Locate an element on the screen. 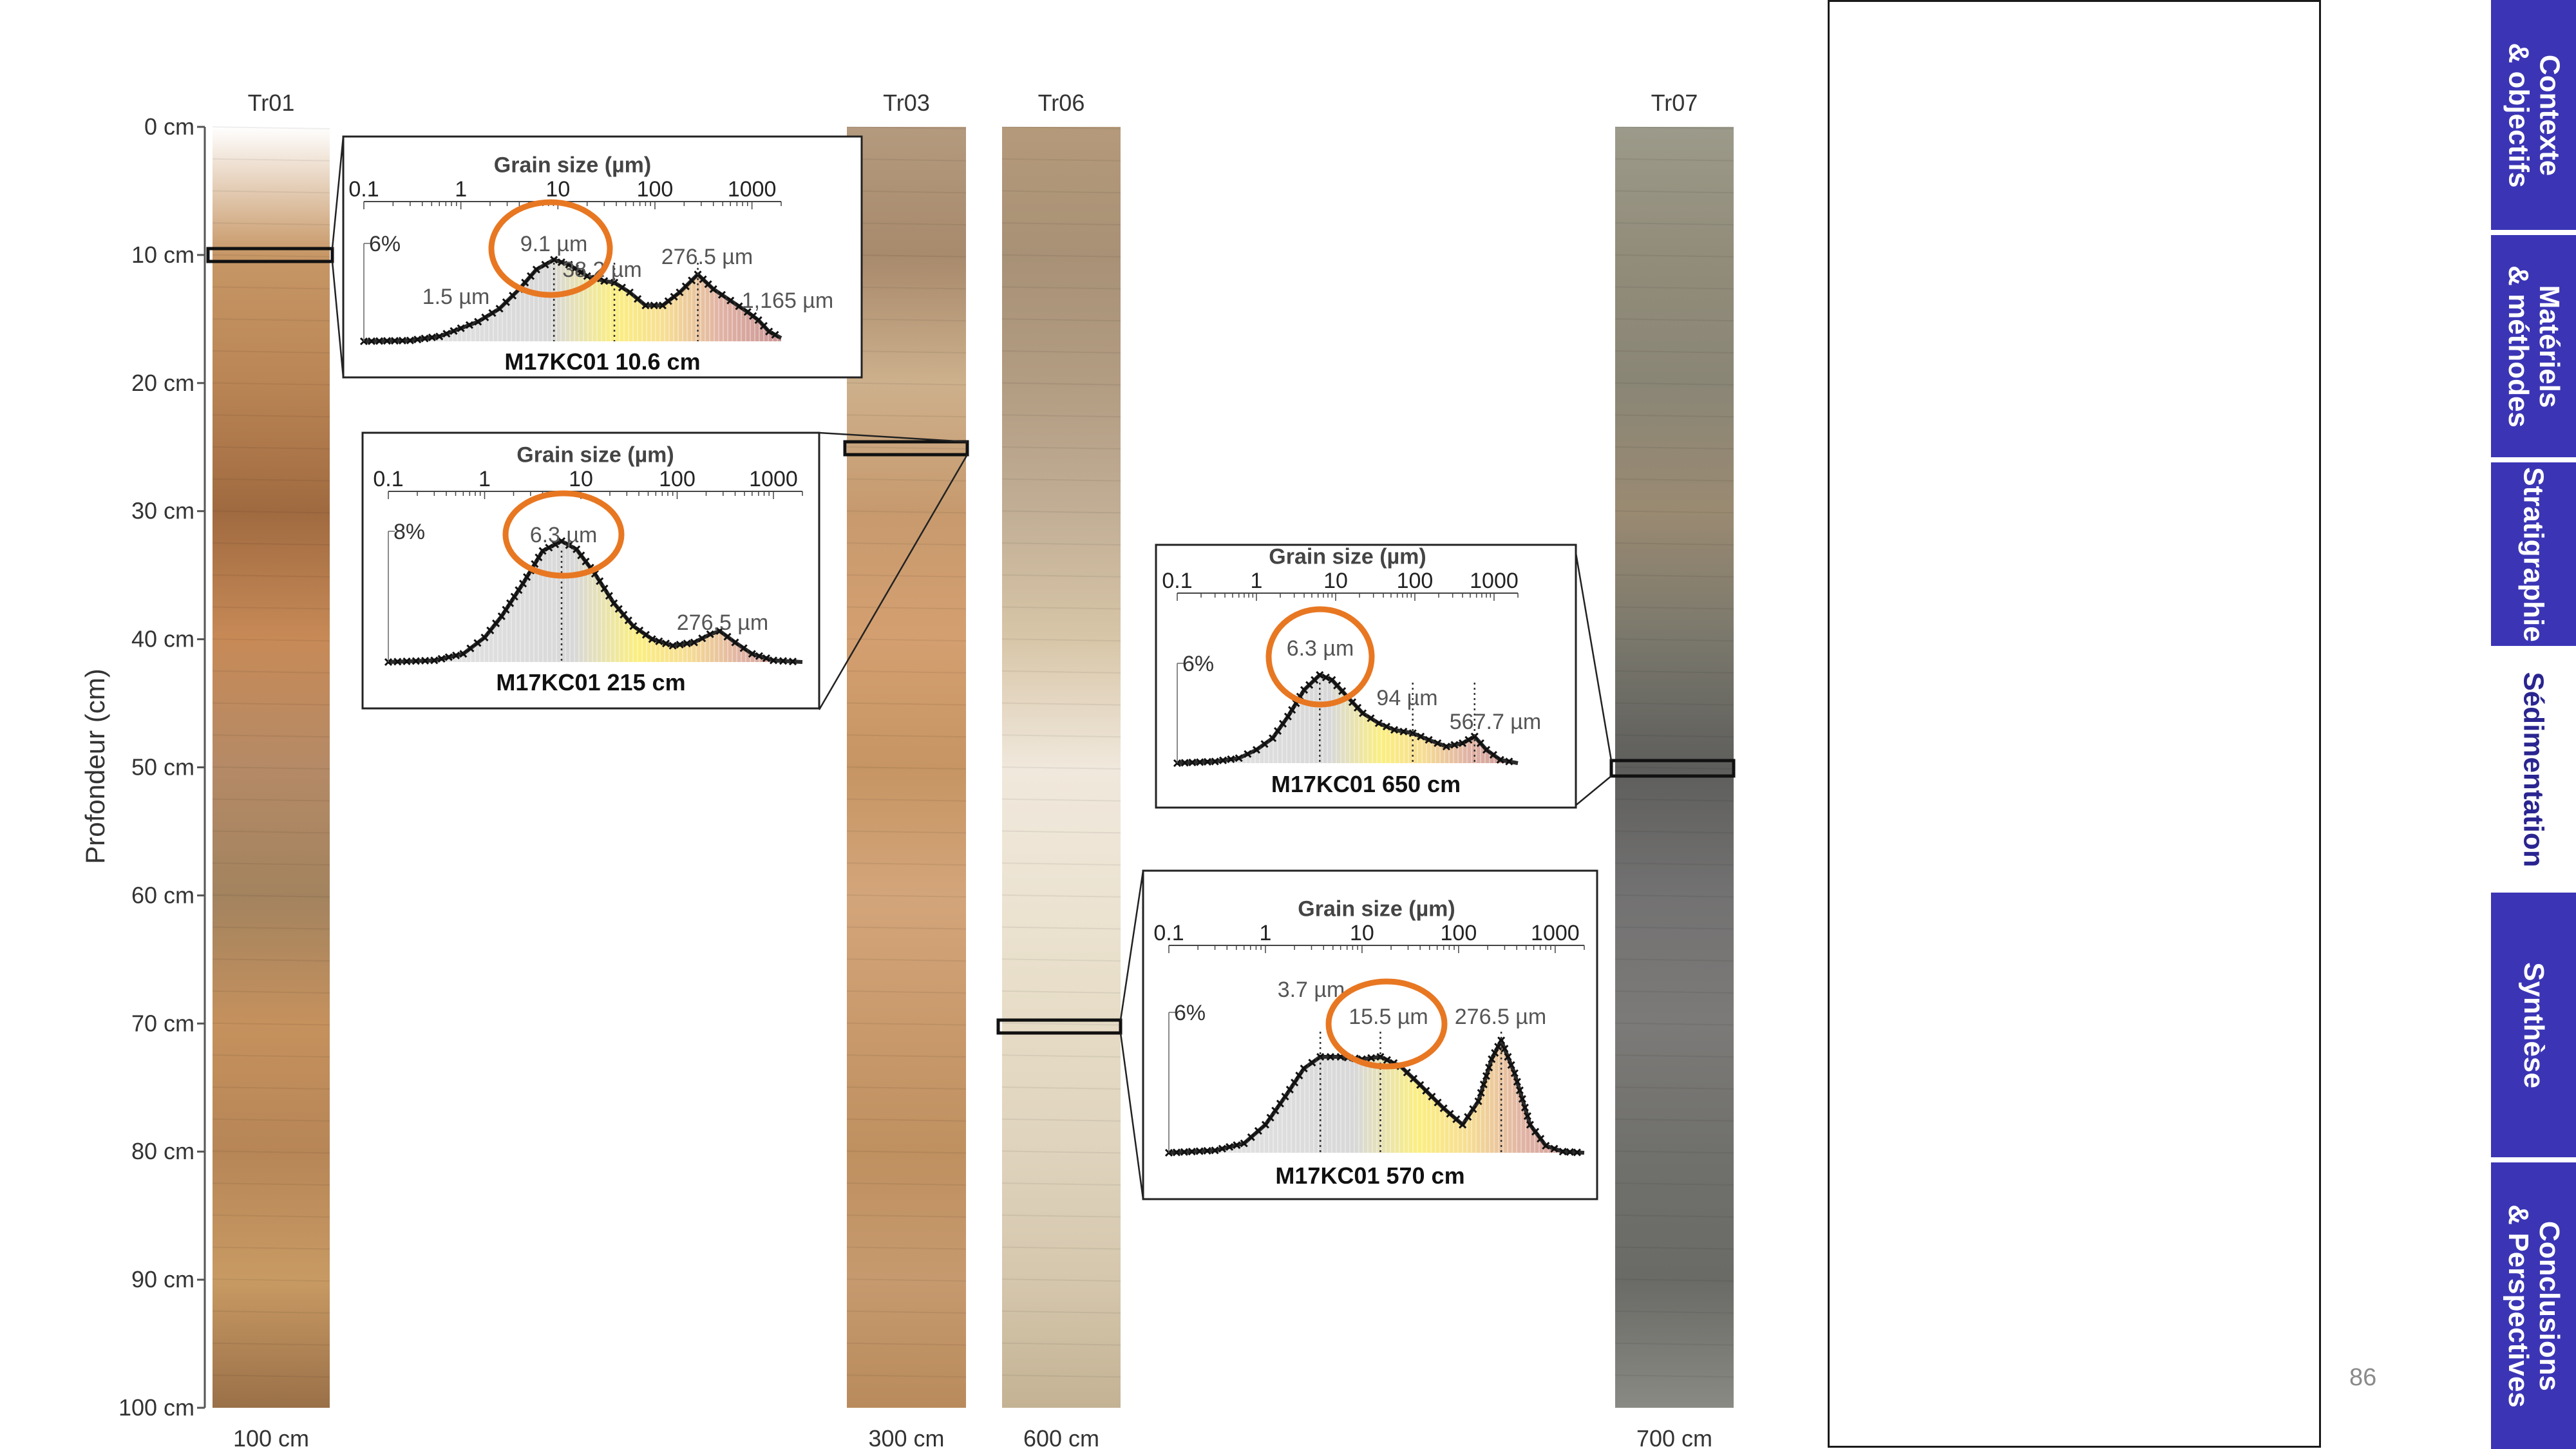 Image resolution: width=2576 pixels, height=1449 pixels. core-depth-label: 600 cm is located at coordinates (1061, 1437).